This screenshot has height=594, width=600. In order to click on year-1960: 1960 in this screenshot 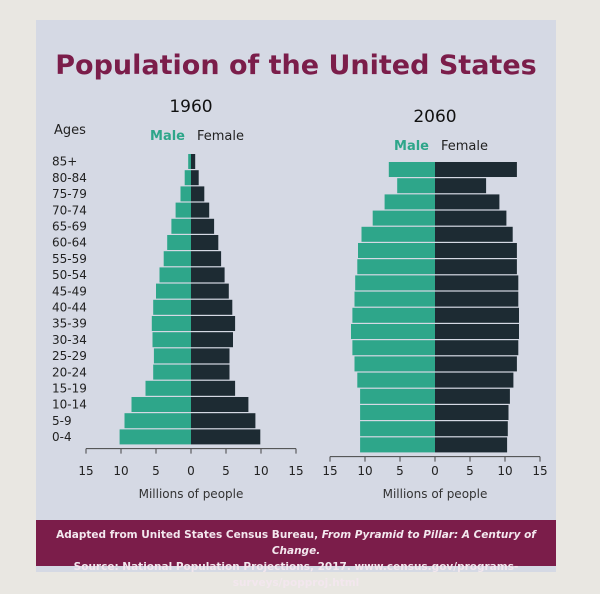, I will do `click(190, 107)`.